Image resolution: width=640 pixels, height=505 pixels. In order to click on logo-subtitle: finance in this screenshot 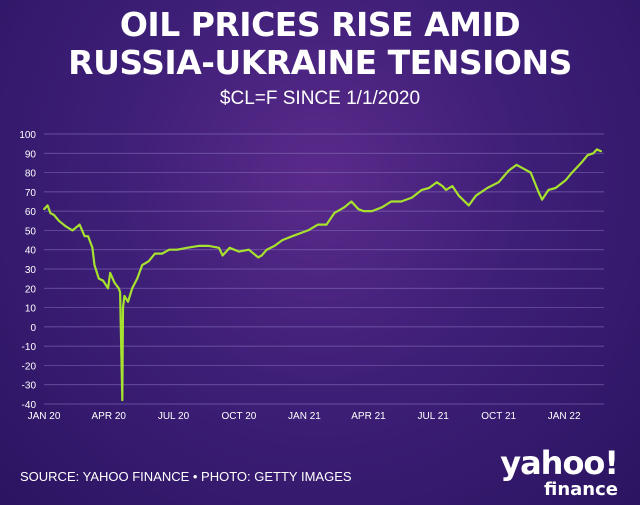, I will do `click(581, 489)`.